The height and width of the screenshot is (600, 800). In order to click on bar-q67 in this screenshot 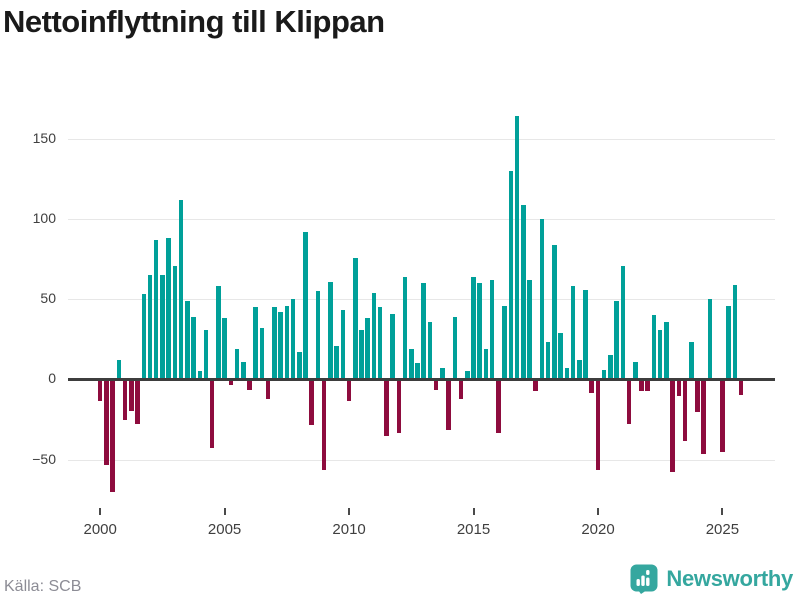, I will do `click(517, 248)`.